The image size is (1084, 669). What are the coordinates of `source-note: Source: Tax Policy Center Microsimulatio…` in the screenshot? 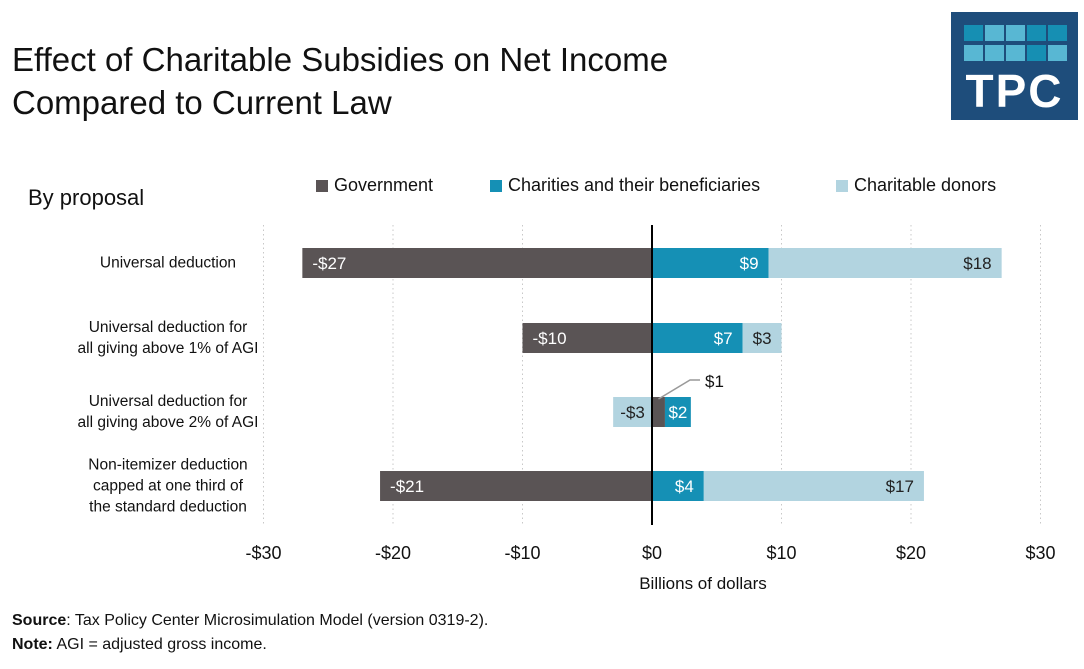 It's located at (250, 621).